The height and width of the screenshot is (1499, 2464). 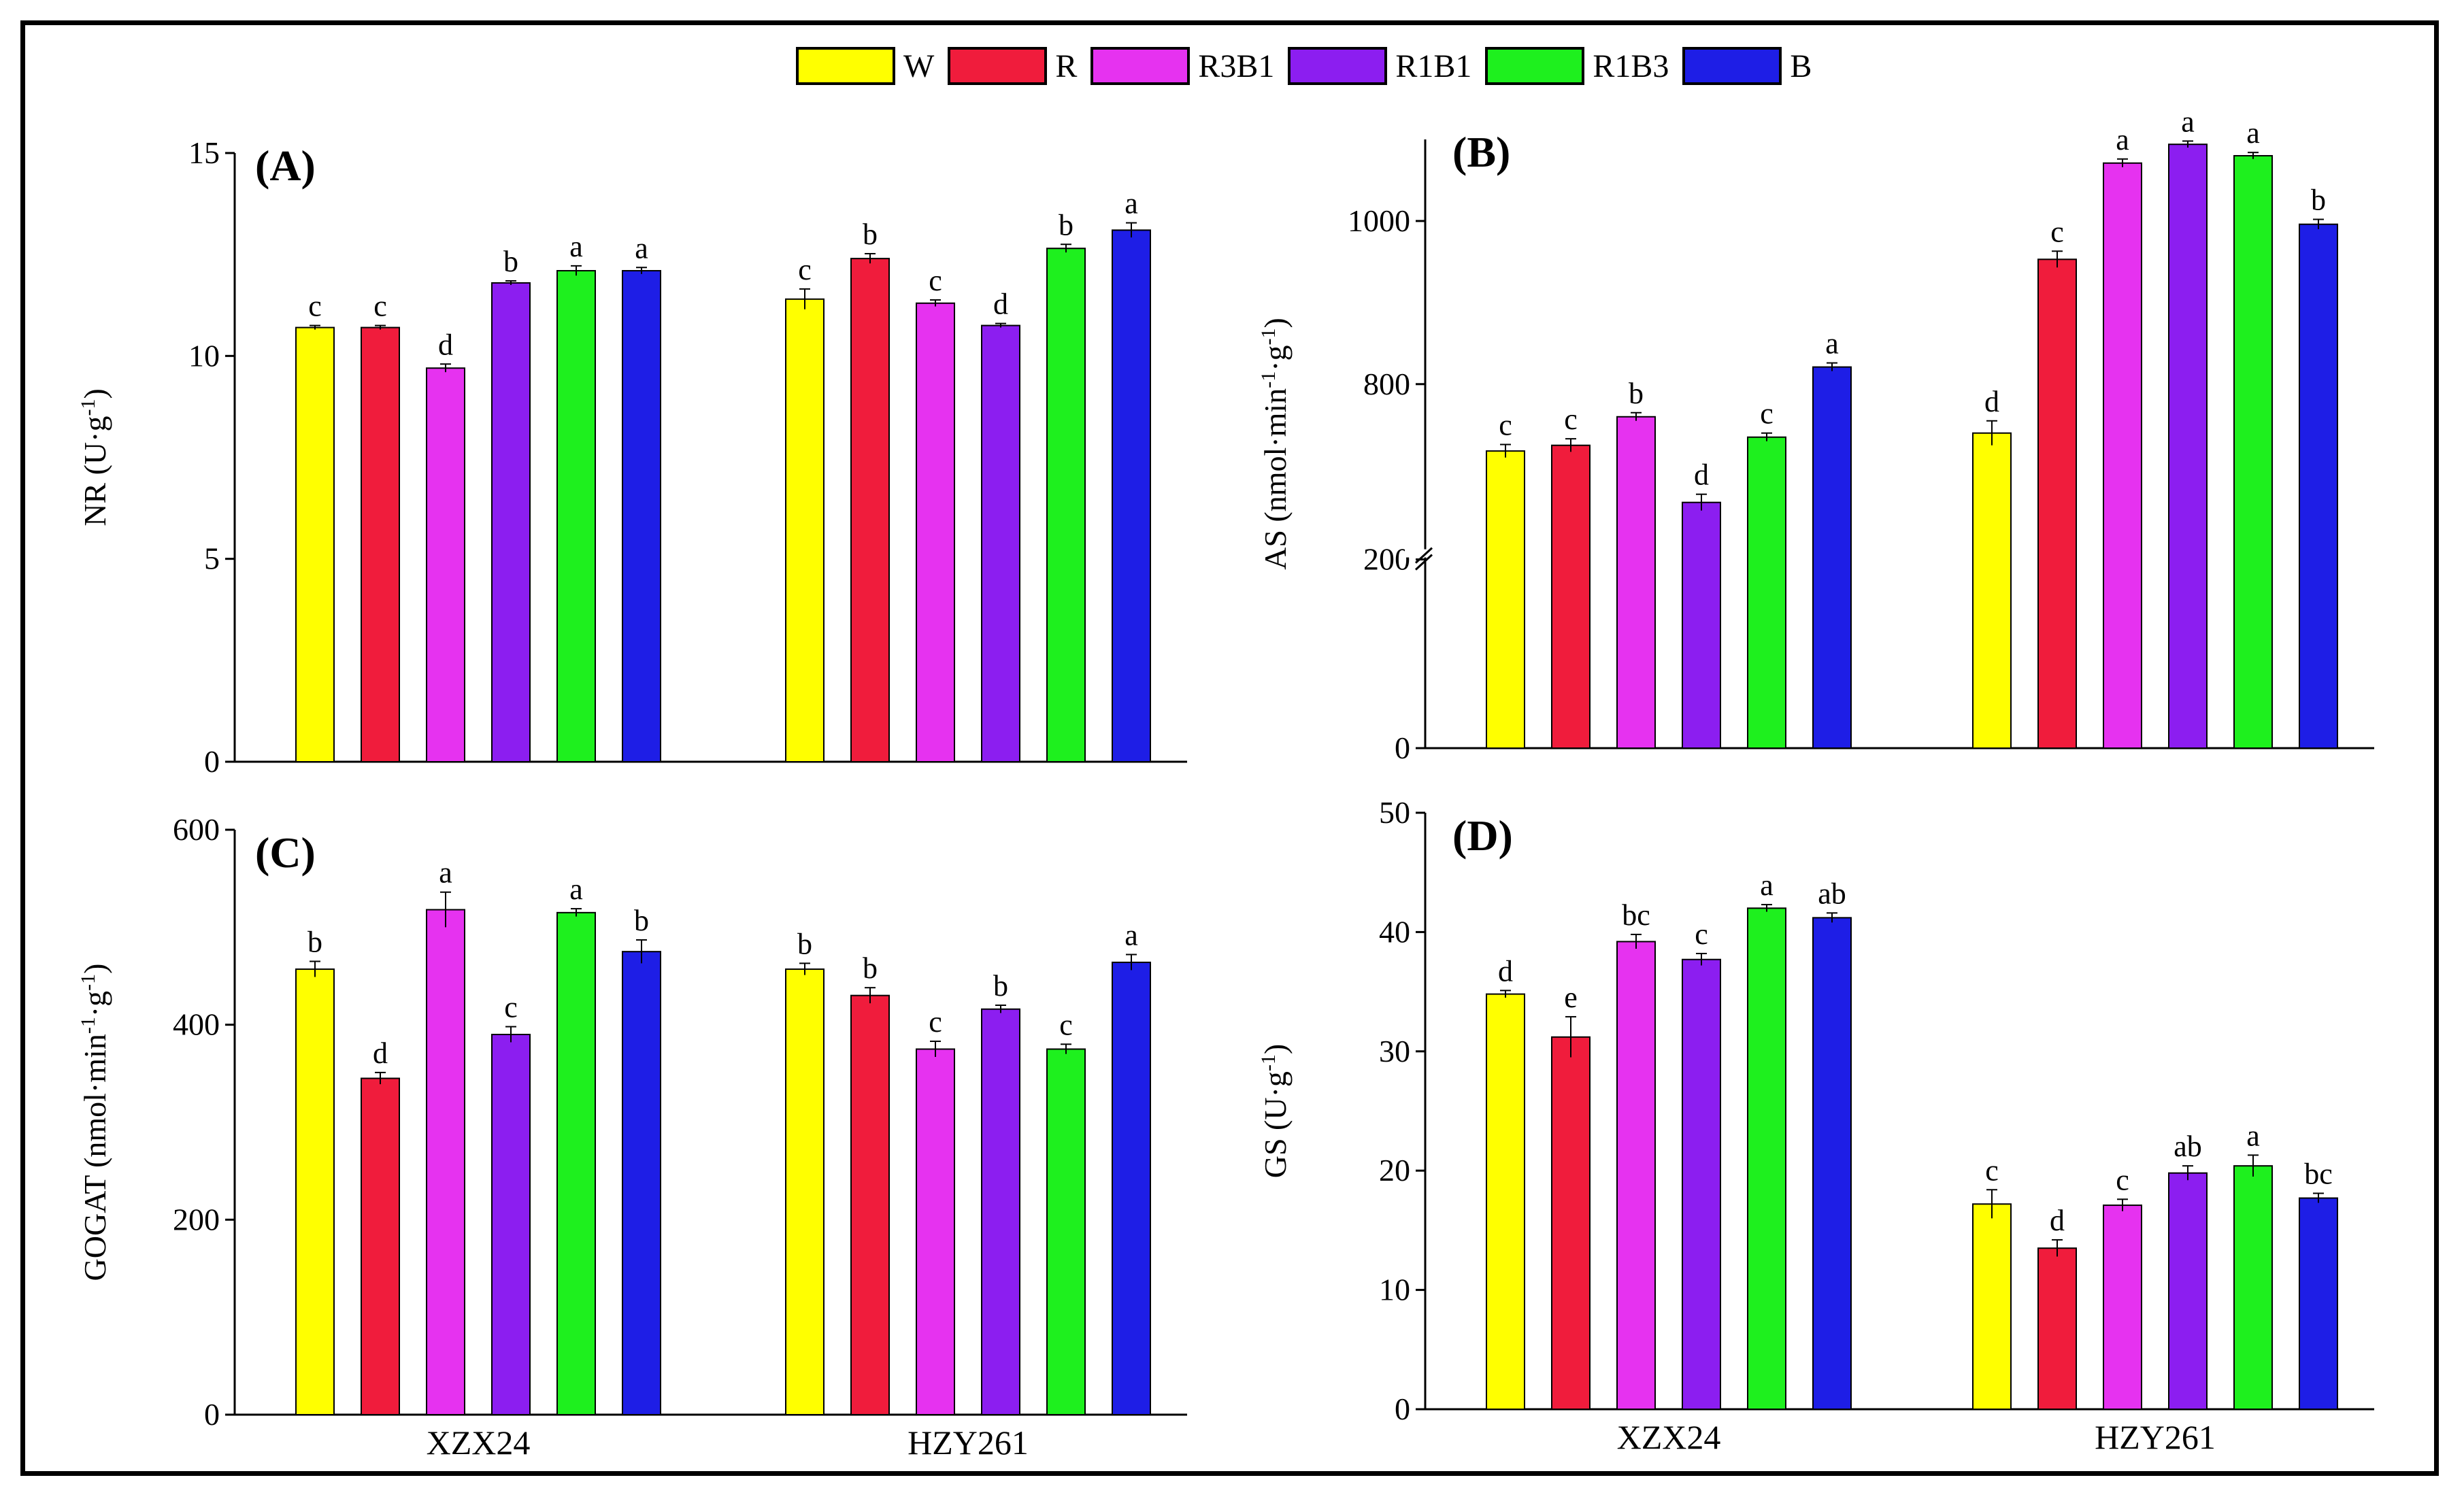 I want to click on legend-swatch-r3b1, so click(x=1141, y=66).